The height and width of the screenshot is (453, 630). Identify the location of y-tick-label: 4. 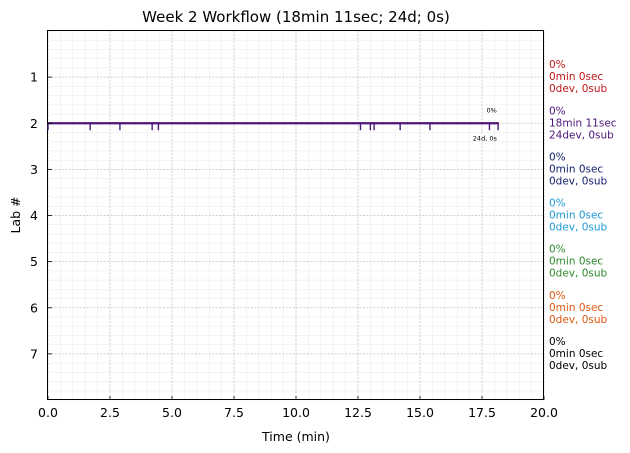
(34, 215).